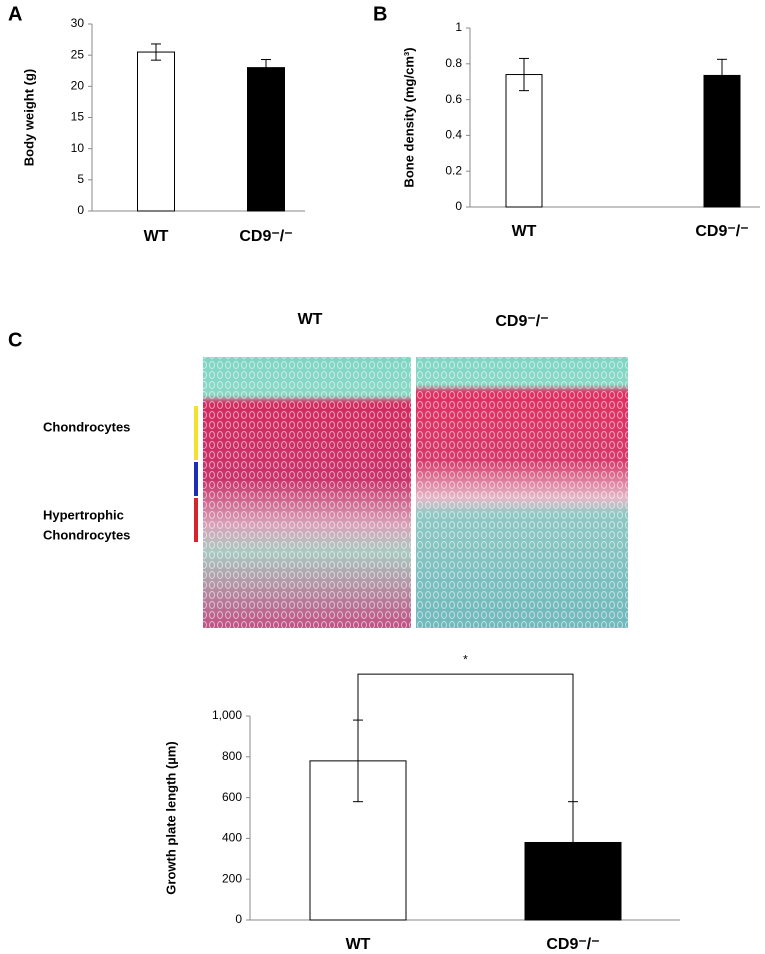  Describe the element at coordinates (83, 514) in the screenshot. I see `zone-label: Hypertrophic` at that location.